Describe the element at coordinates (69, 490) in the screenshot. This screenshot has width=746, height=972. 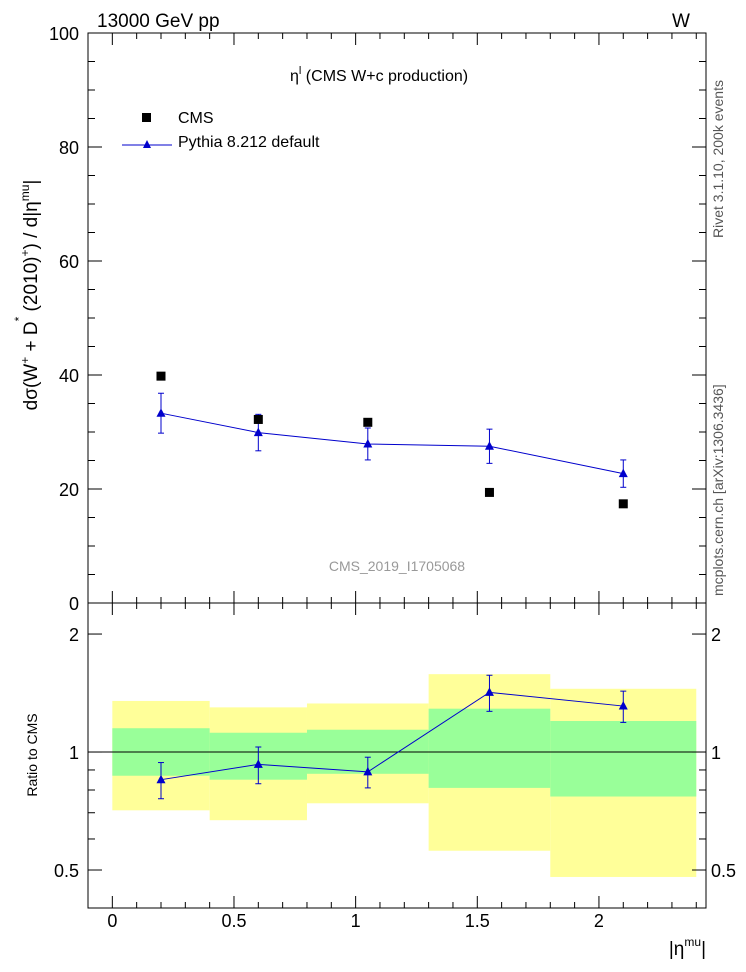
I see `y-tick-label: 20` at that location.